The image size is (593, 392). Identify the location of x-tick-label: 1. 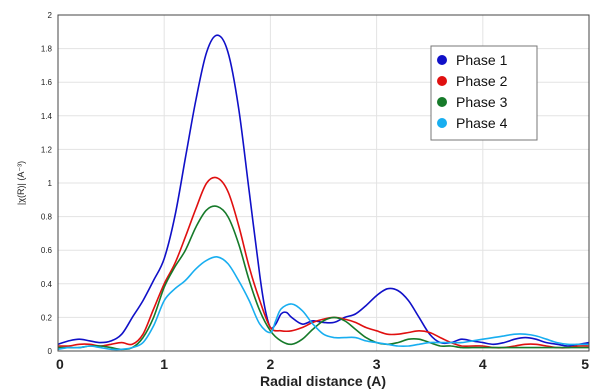
(164, 364).